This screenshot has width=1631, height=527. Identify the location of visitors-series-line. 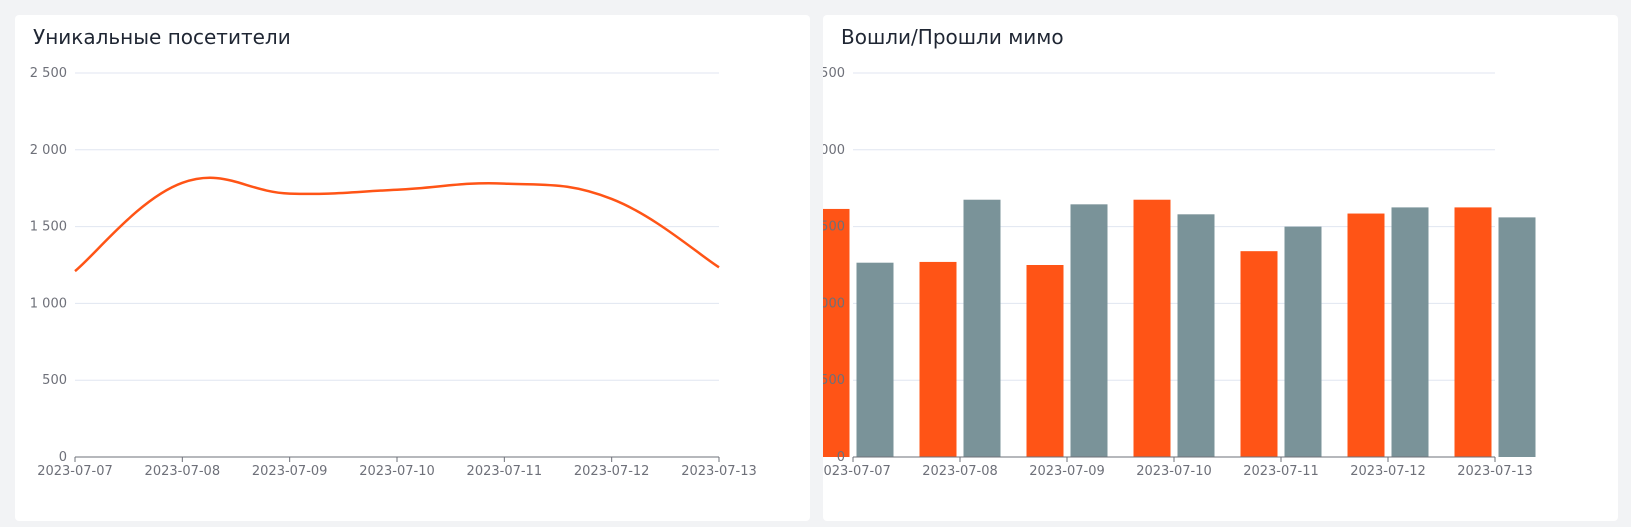
(397, 224).